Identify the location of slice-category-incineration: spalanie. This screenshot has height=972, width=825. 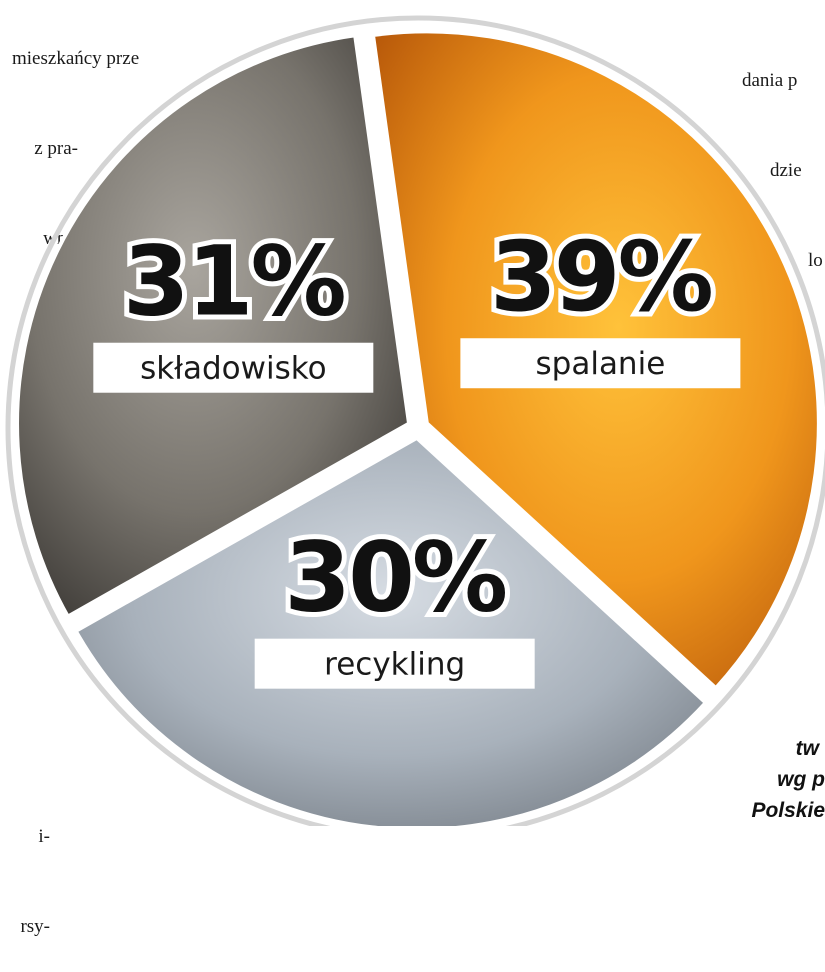
(601, 364).